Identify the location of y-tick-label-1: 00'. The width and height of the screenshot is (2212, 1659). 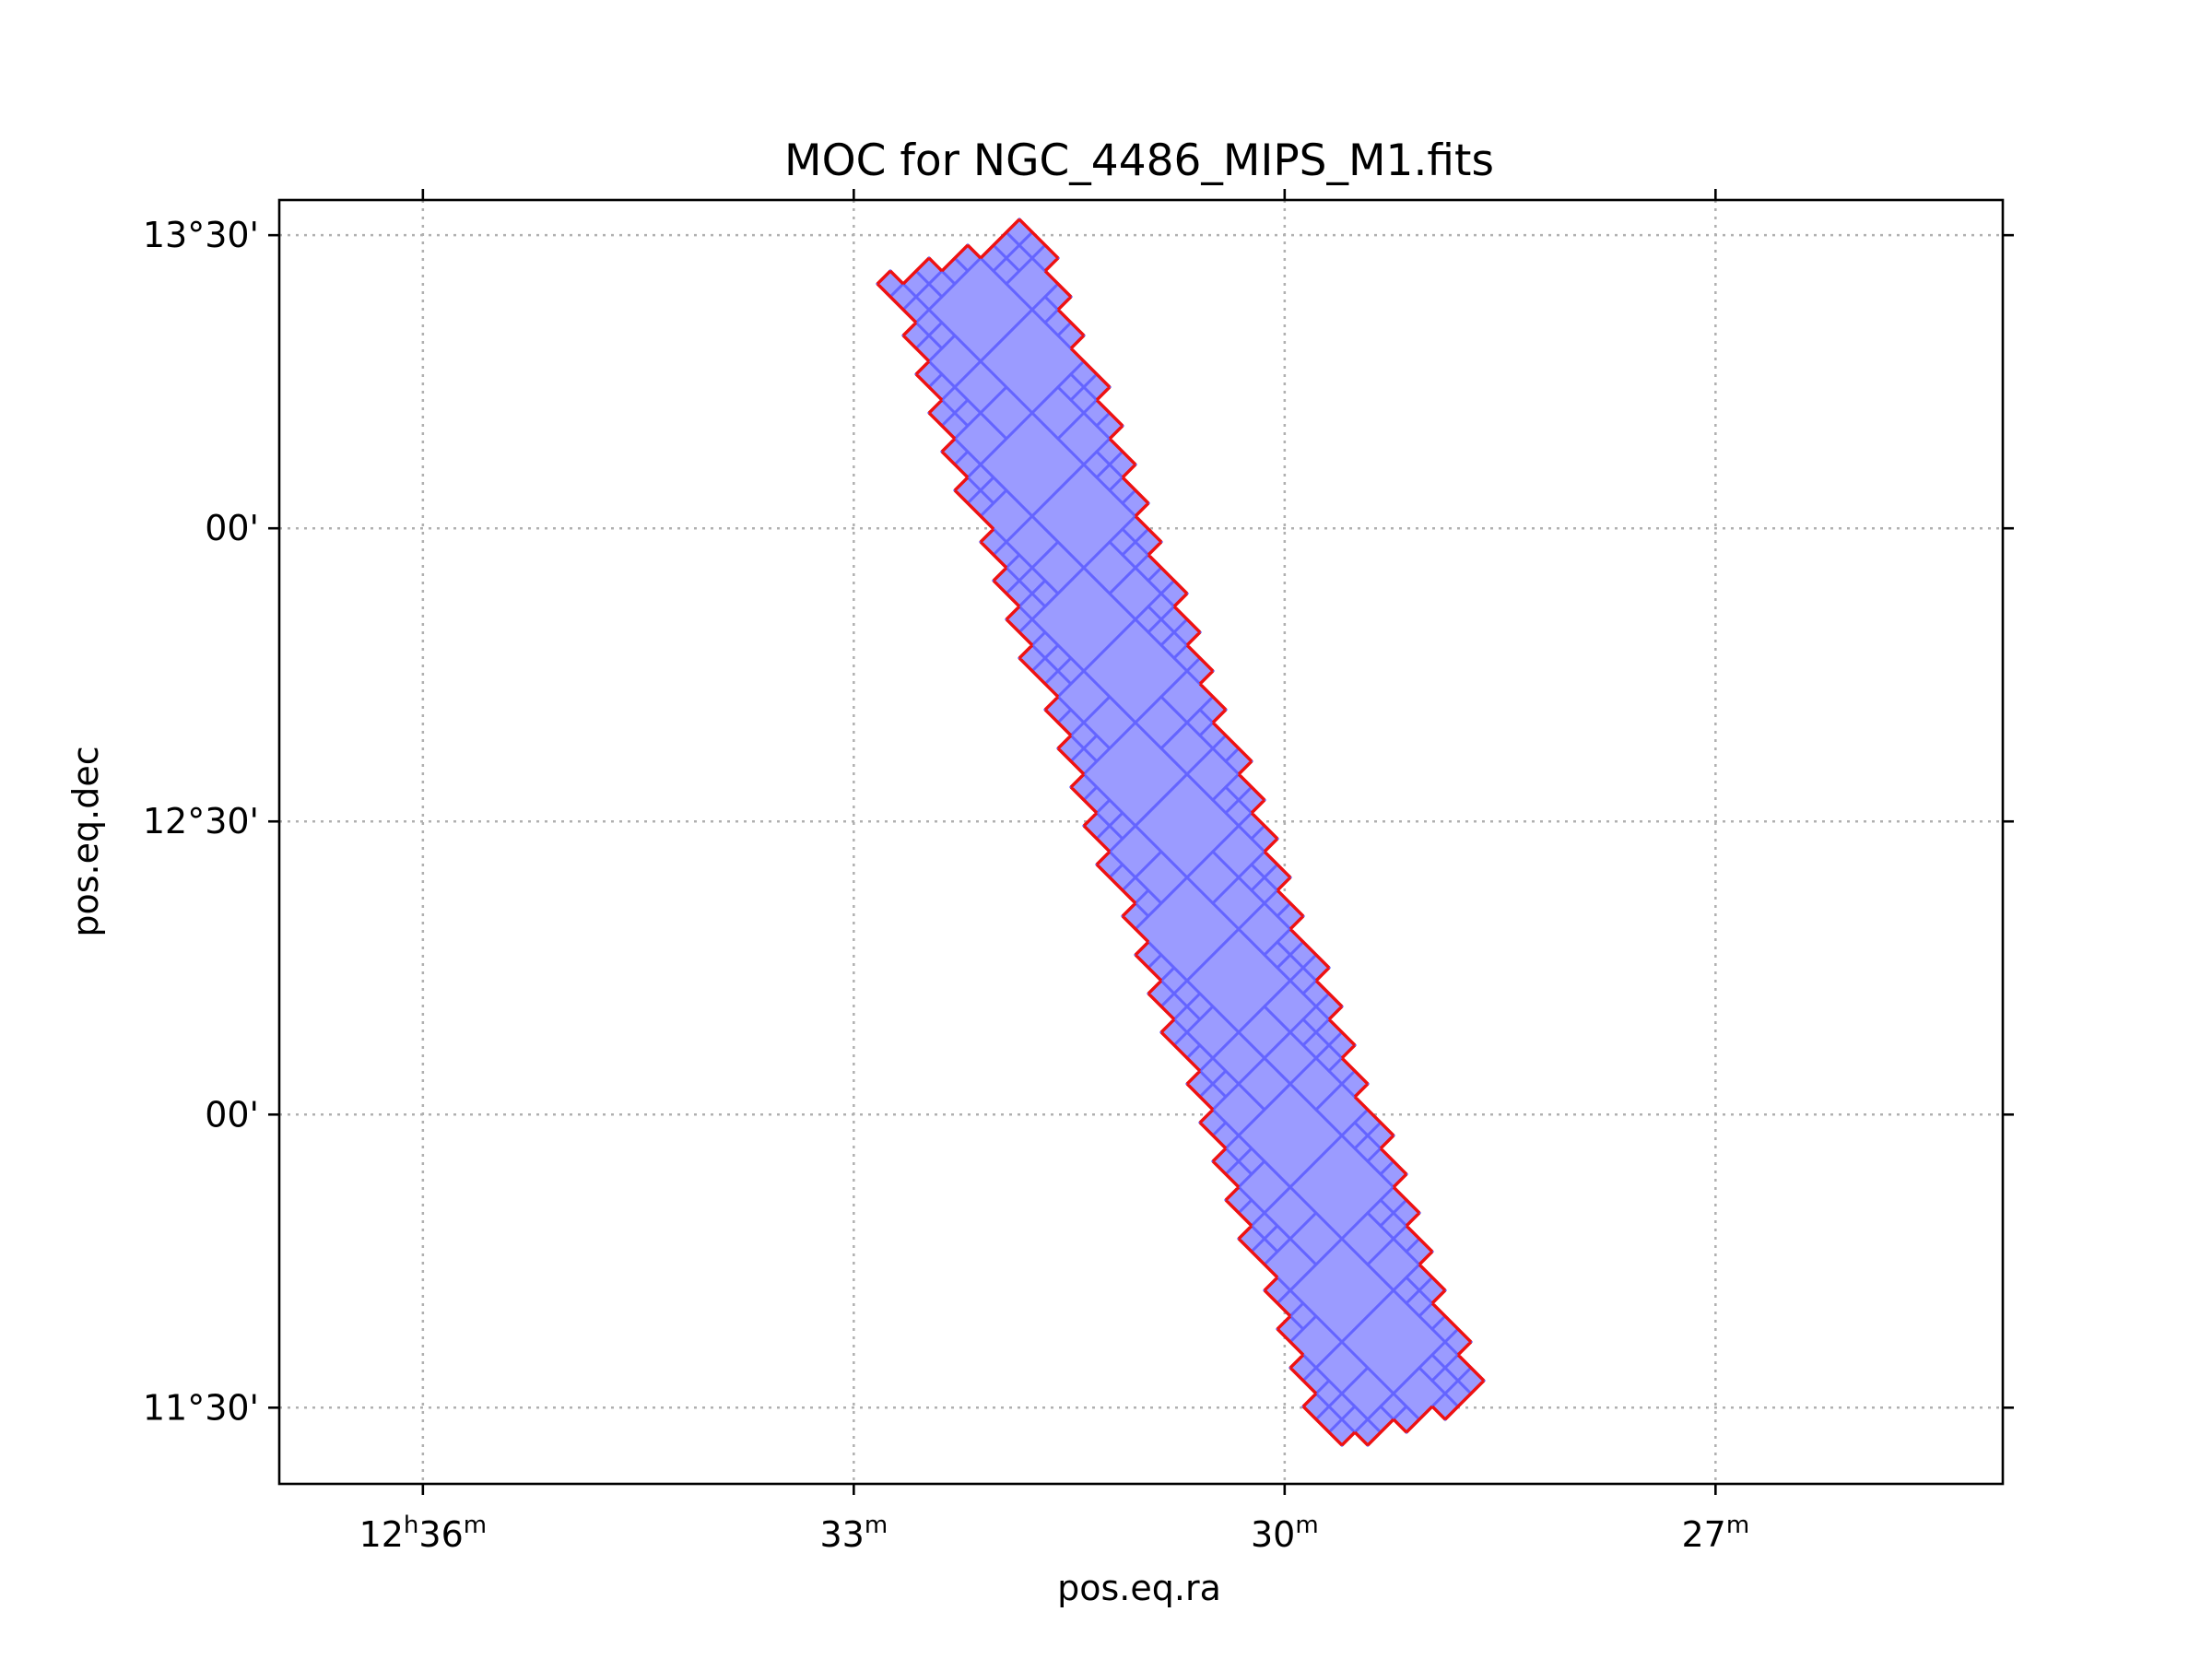
(232, 528).